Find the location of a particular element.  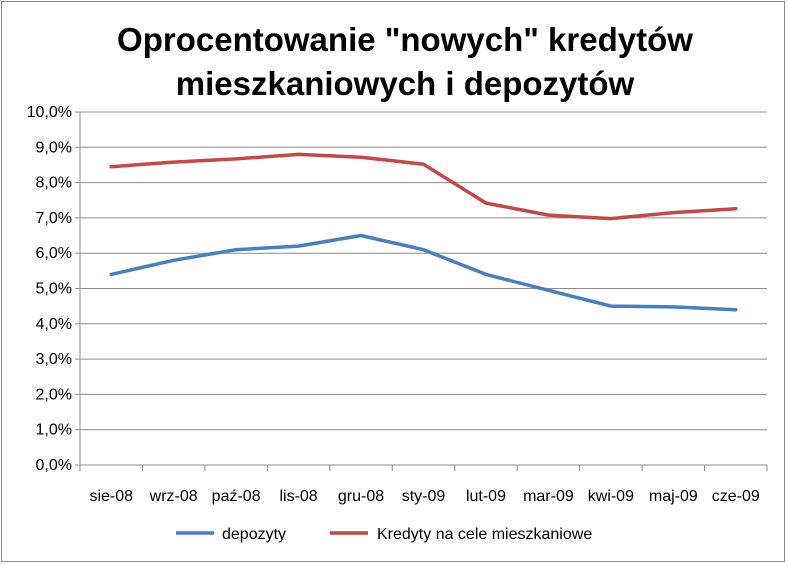

x-tick-label: sty-09 is located at coordinates (424, 496).